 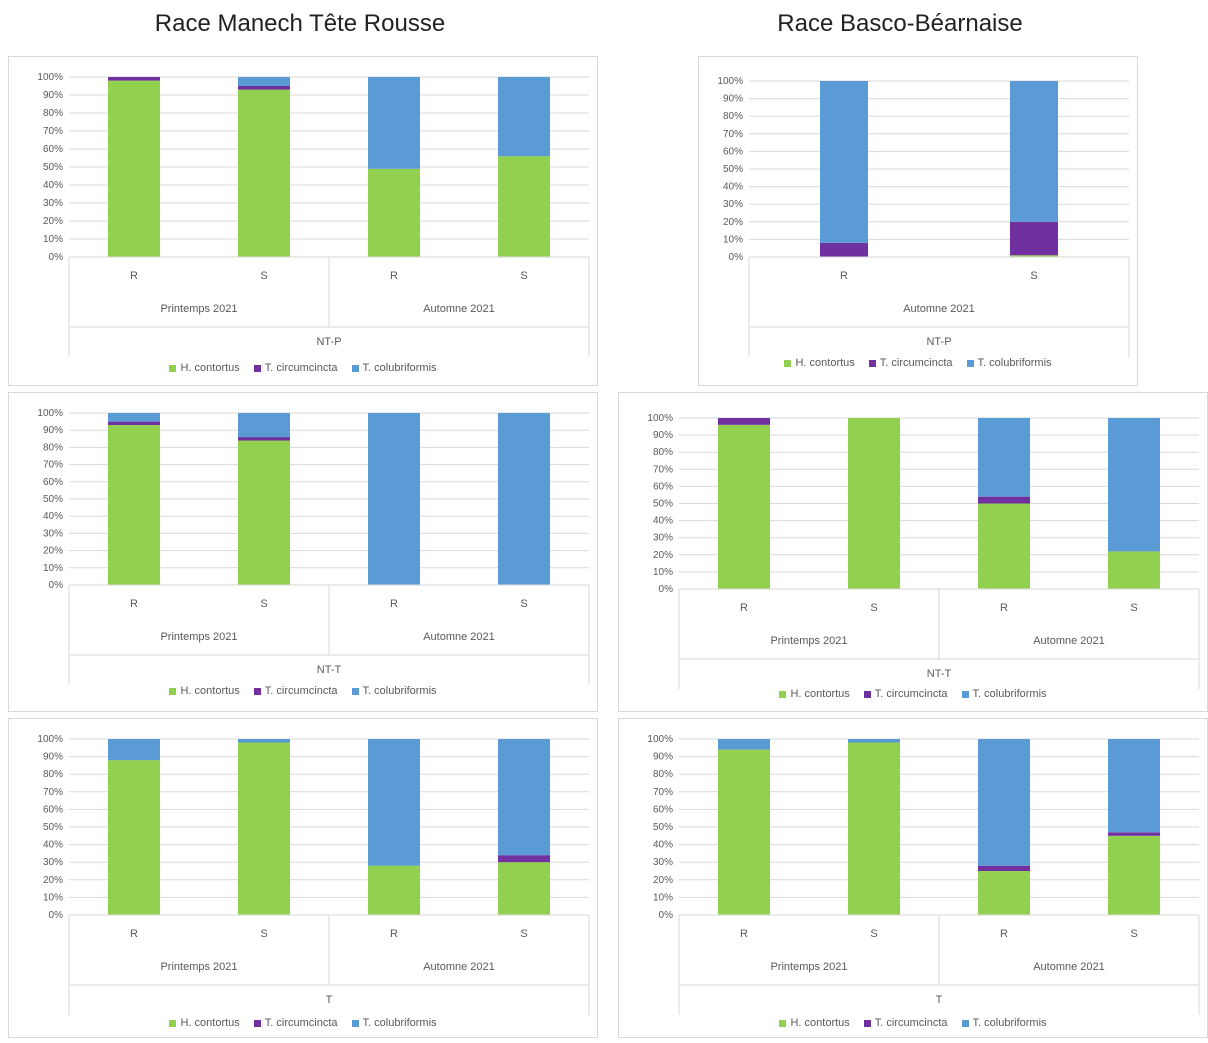 What do you see at coordinates (733, 204) in the screenshot?
I see `y-tick-label: 30%` at bounding box center [733, 204].